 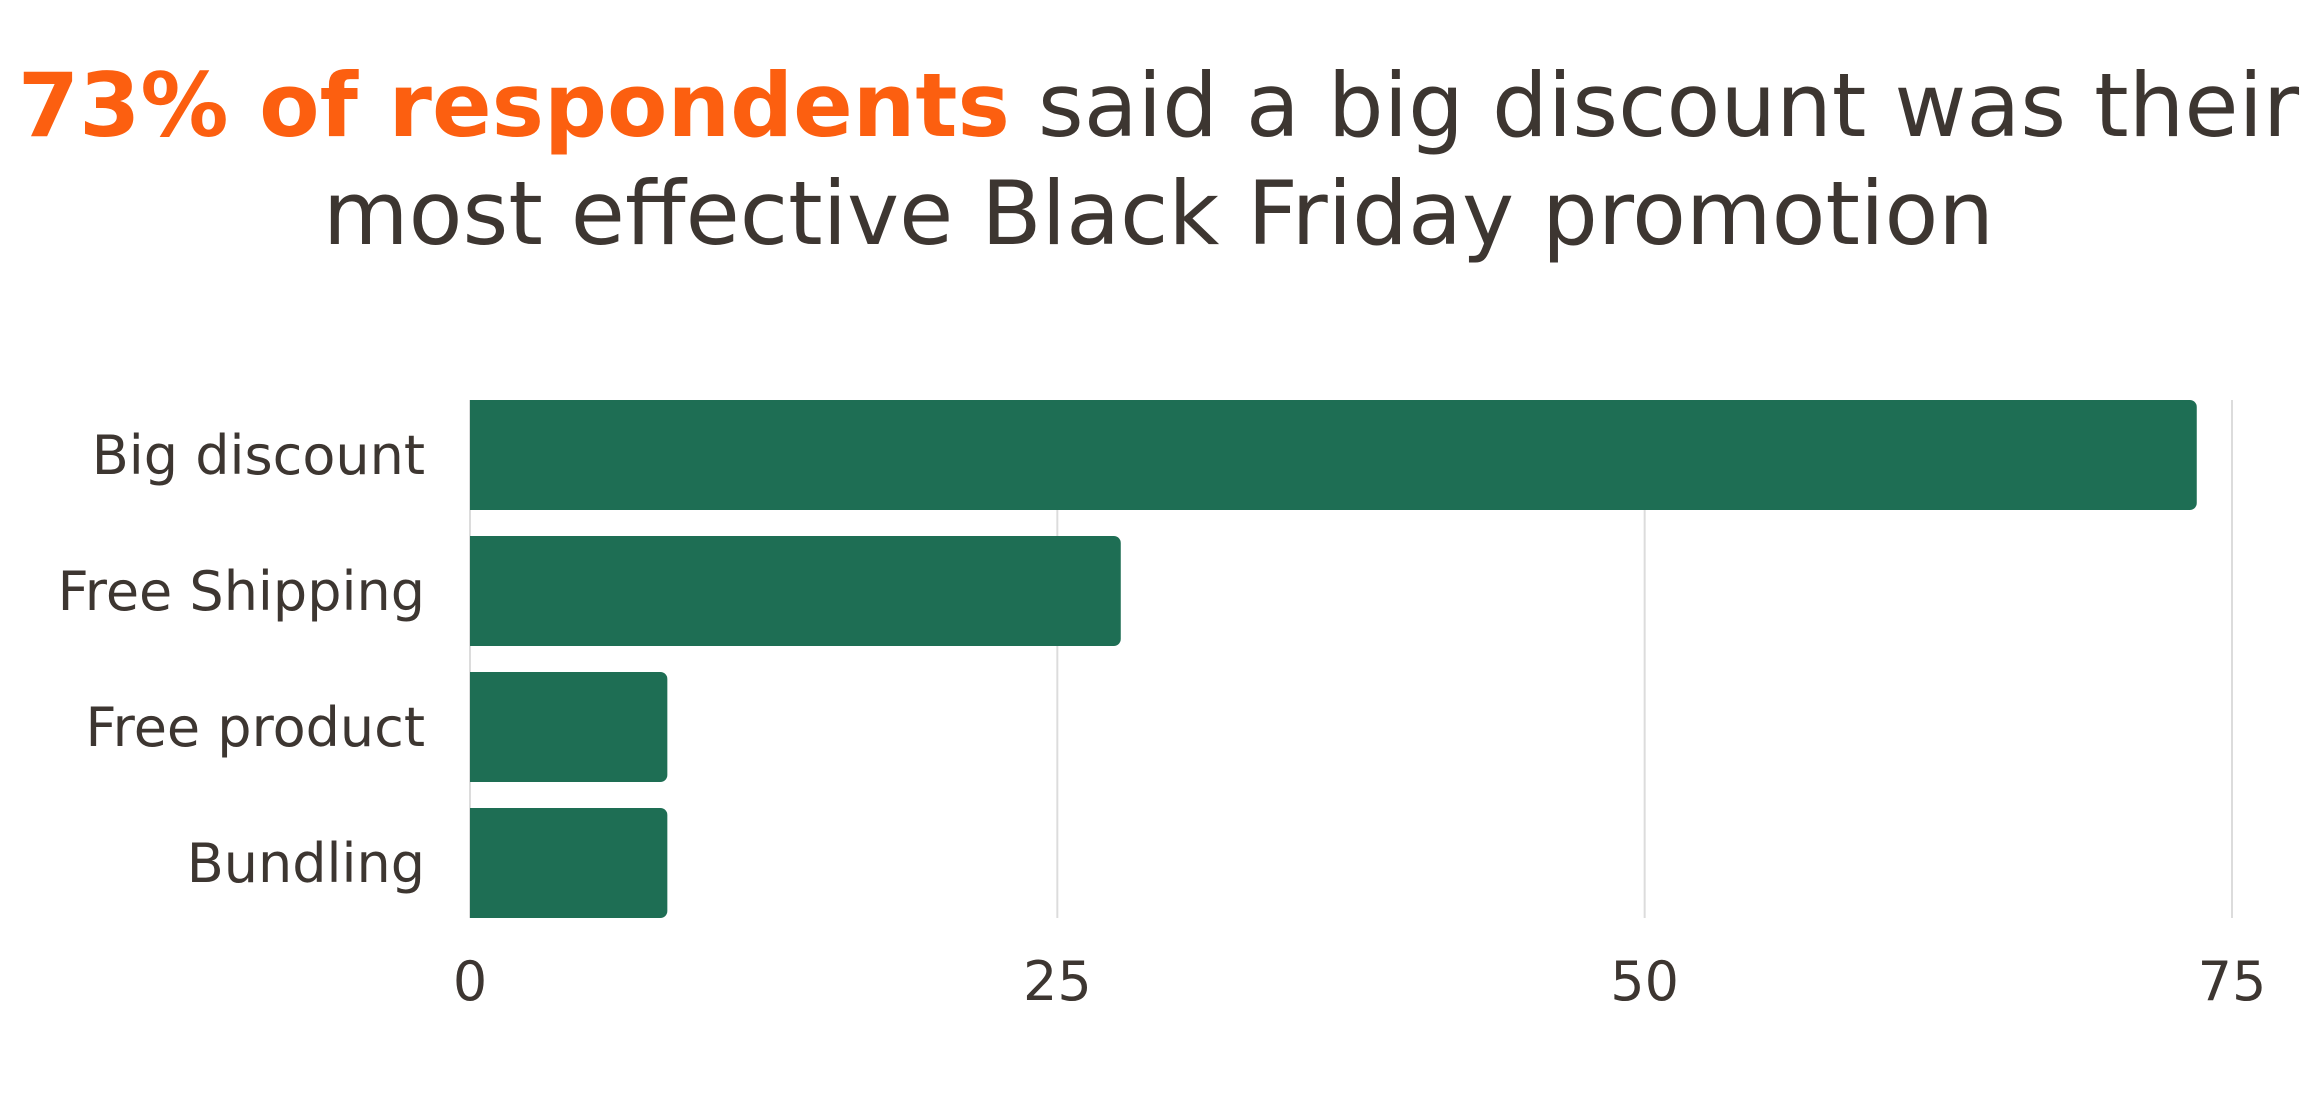 I want to click on x-axis-ticks: 0 25 50 75, so click(x=1360, y=981).